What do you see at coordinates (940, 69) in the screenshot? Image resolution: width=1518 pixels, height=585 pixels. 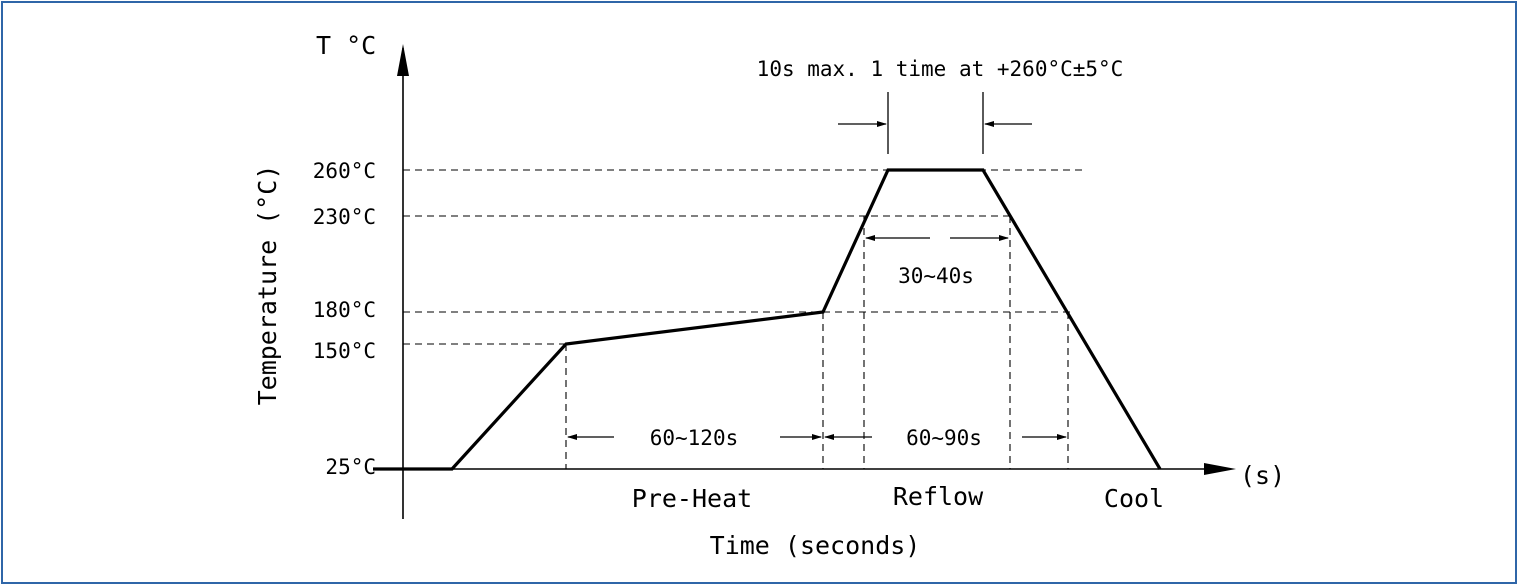 I see `peak-annotation: 10s max. 1 time at +260°C±5°C` at bounding box center [940, 69].